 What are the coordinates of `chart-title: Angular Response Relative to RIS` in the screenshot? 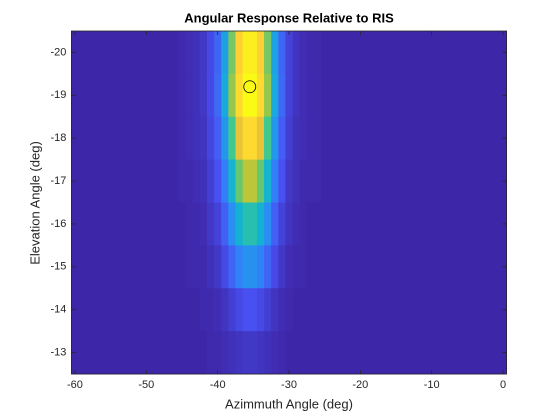 It's located at (289, 17).